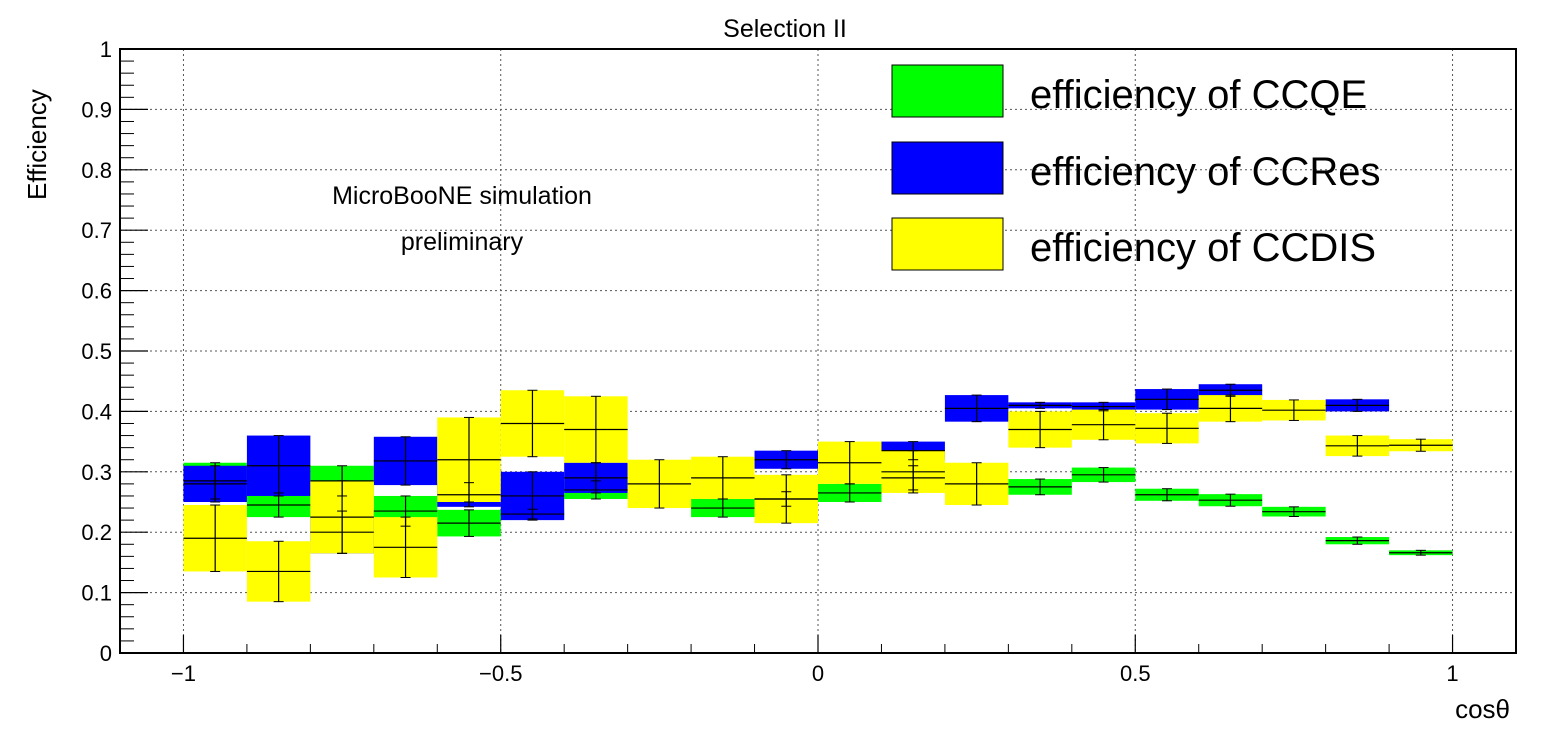 The width and height of the screenshot is (1544, 743). What do you see at coordinates (106, 49) in the screenshot?
I see `y-tick-label: 1` at bounding box center [106, 49].